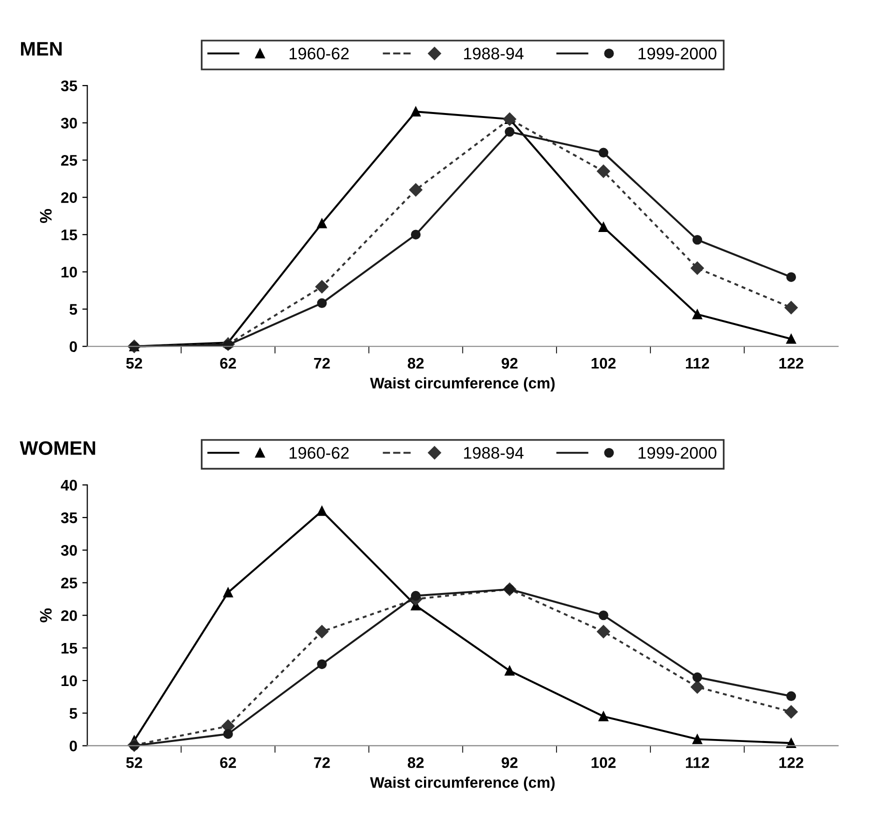 The width and height of the screenshot is (873, 815). Describe the element at coordinates (41, 49) in the screenshot. I see `chart-title: MEN` at that location.